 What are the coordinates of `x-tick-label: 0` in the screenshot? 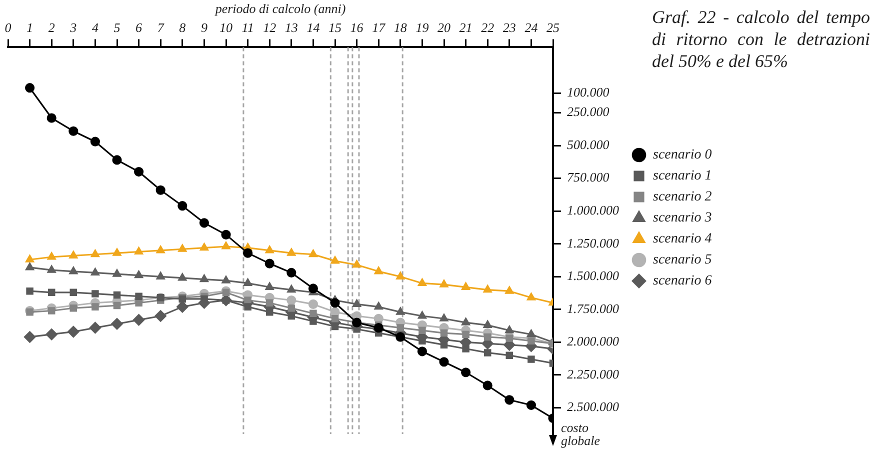 It's located at (8, 27).